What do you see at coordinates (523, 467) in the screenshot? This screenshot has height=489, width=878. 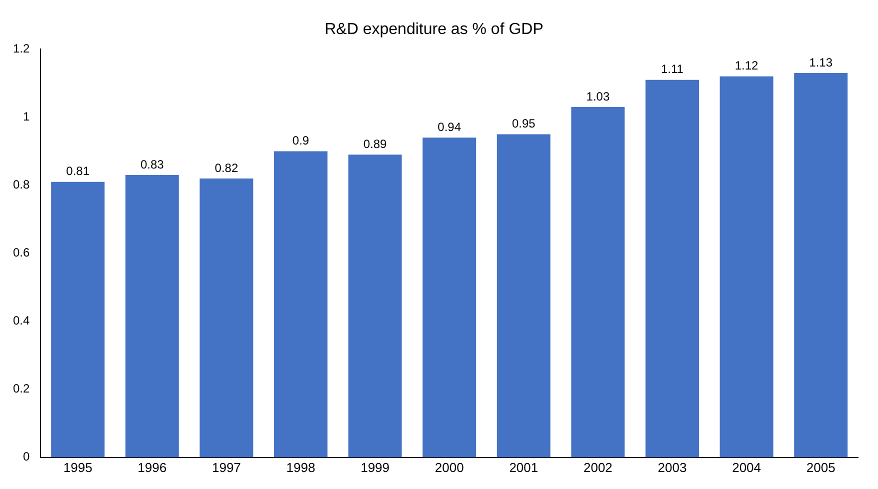 I see `x-tick-label: 2001` at bounding box center [523, 467].